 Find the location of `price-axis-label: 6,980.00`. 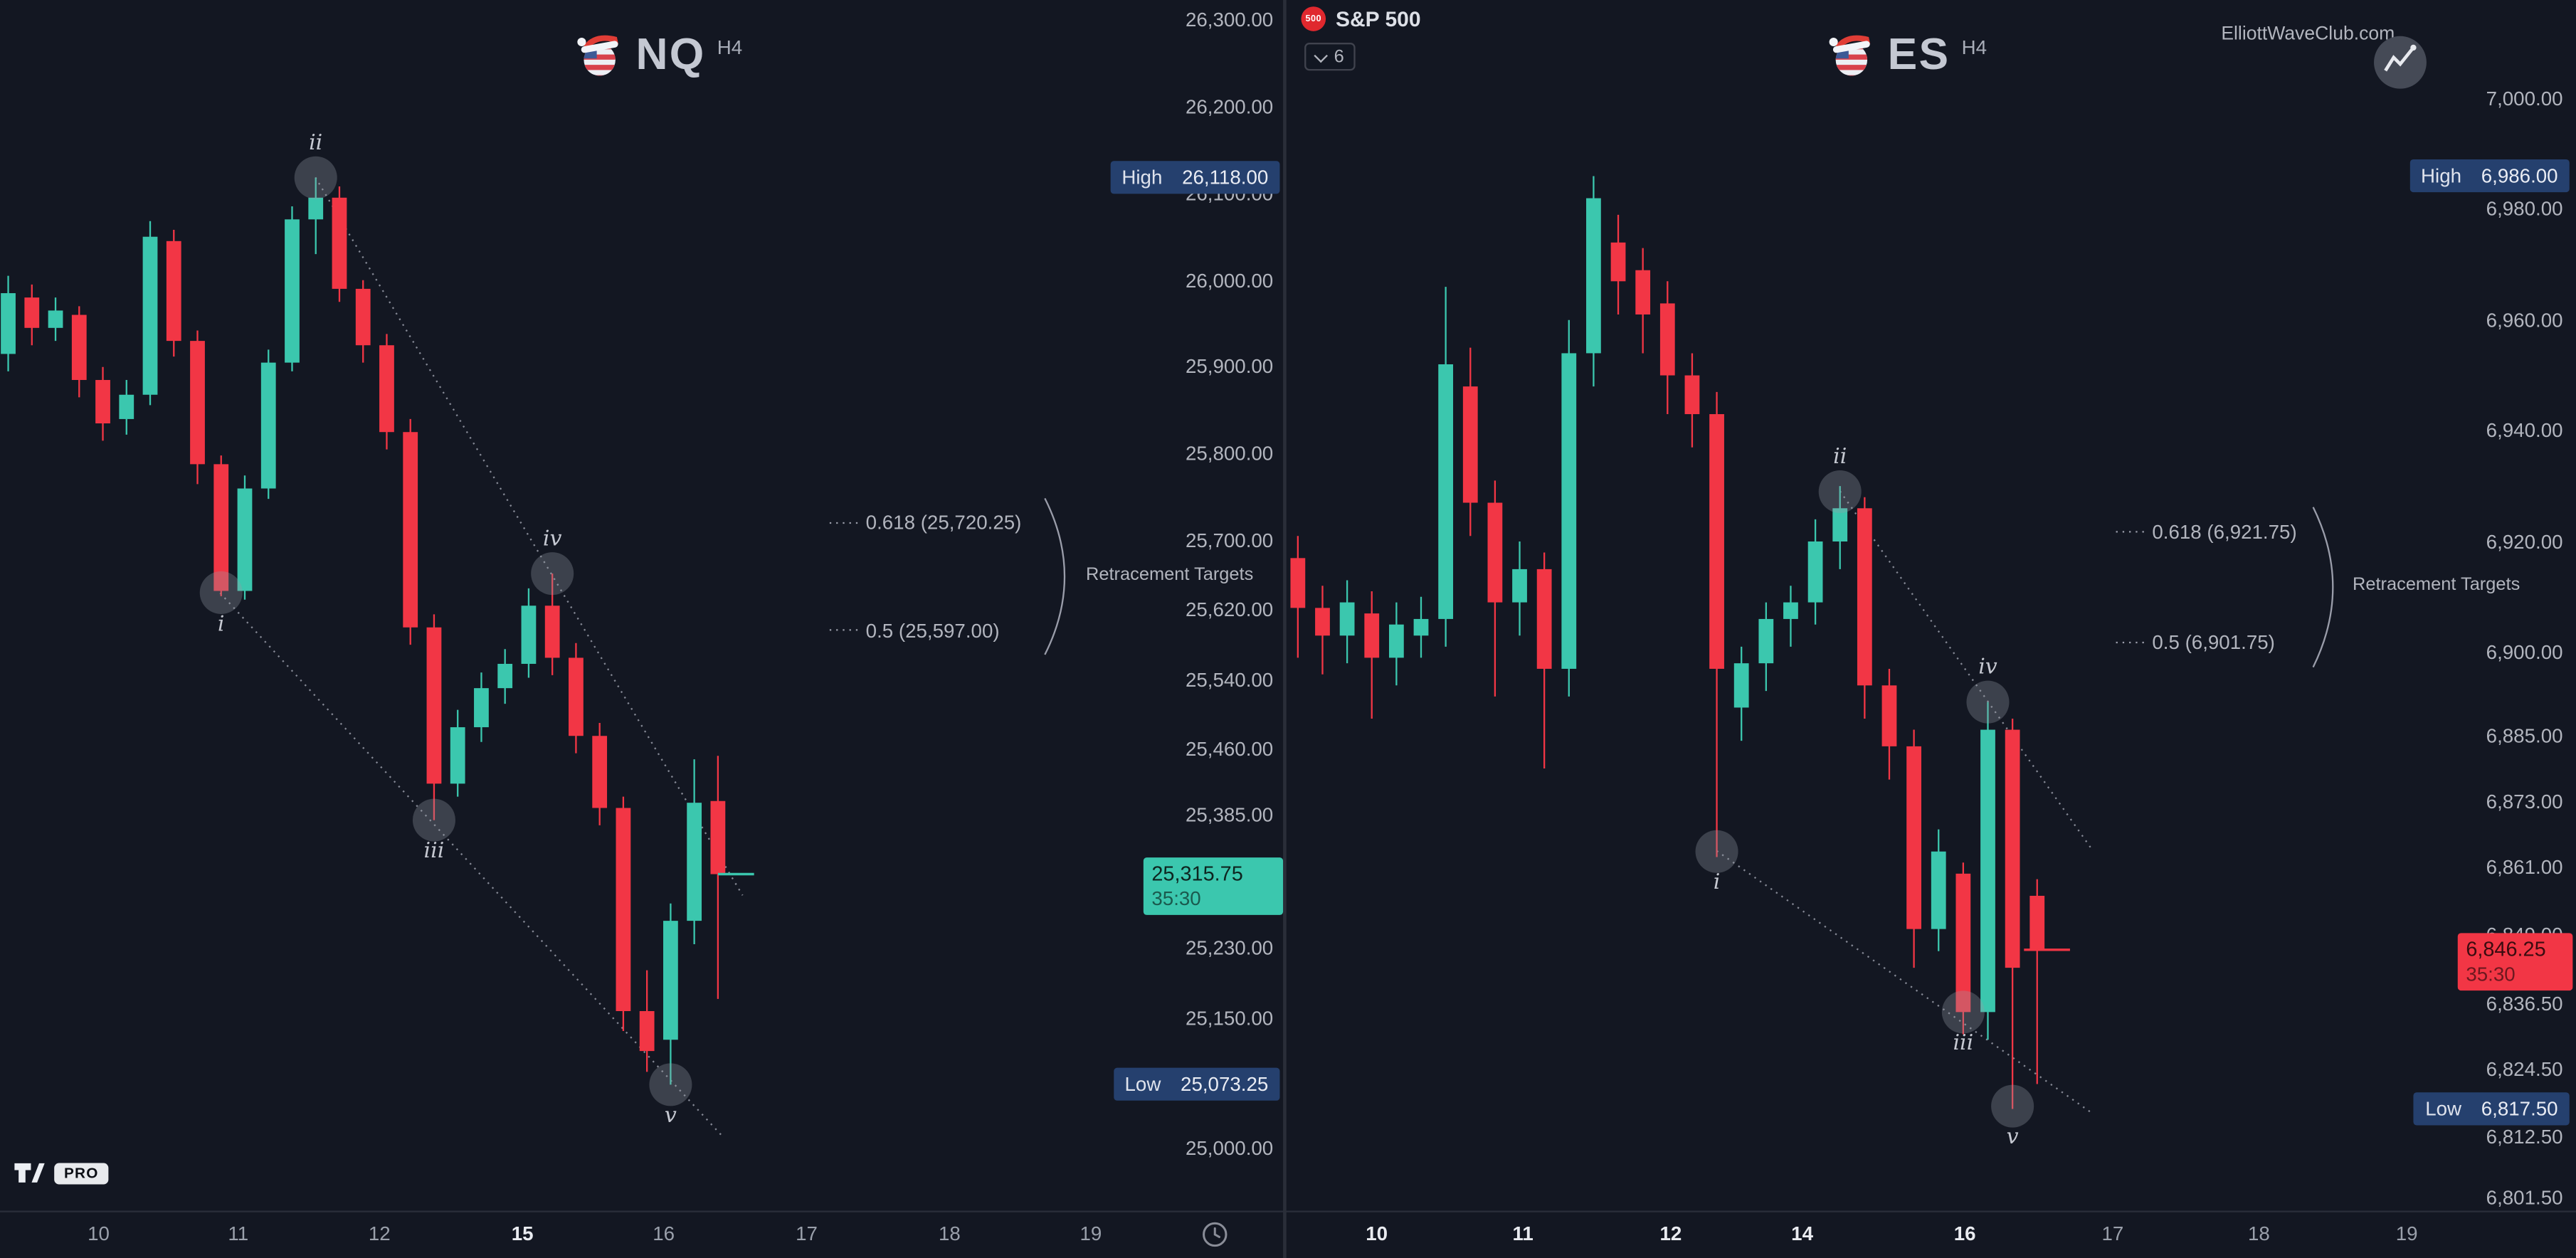

price-axis-label: 6,980.00 is located at coordinates (2525, 209).